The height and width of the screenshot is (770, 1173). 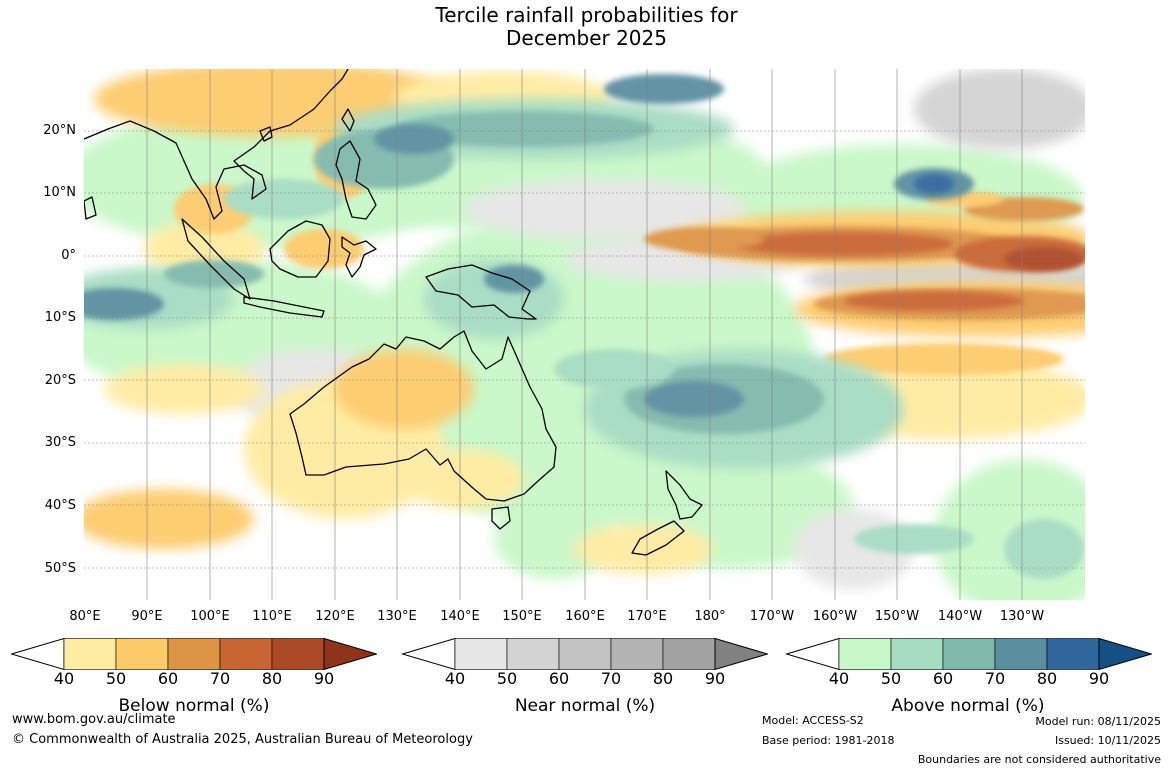 What do you see at coordinates (38, 654) in the screenshot?
I see `colorbar-below-under-triangle` at bounding box center [38, 654].